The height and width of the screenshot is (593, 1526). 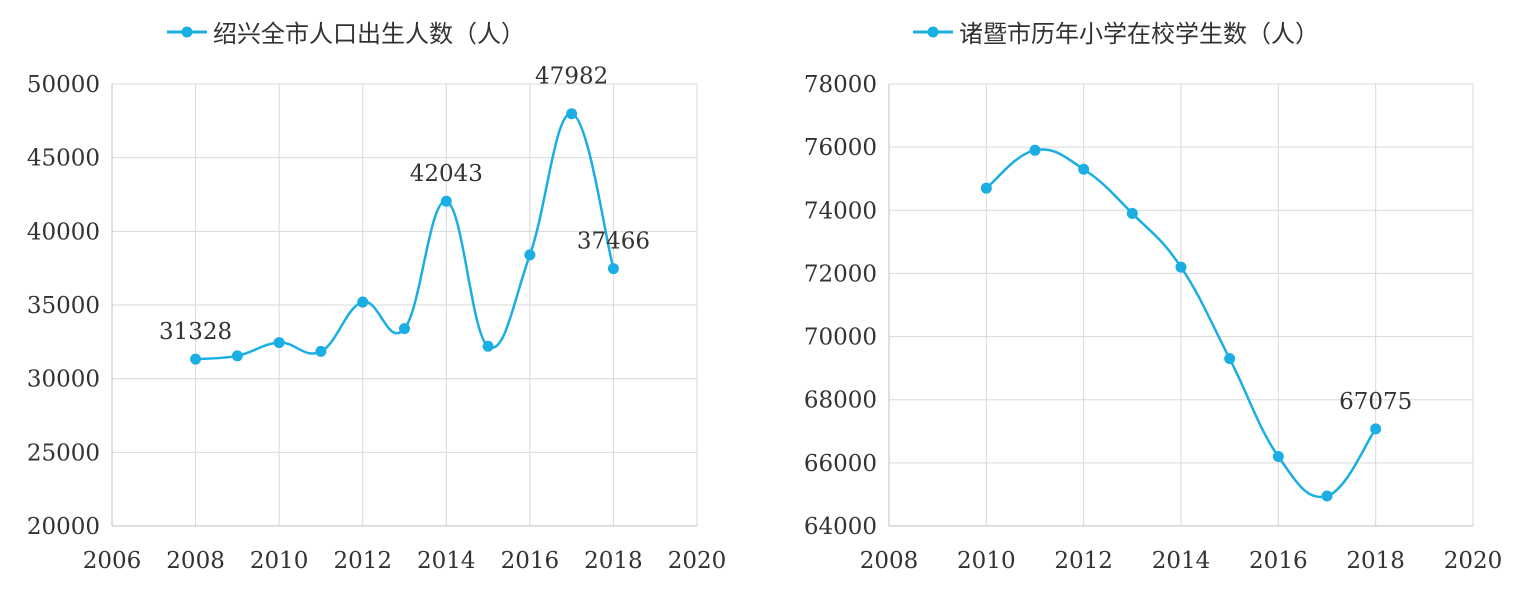 I want to click on data-label: 42043, so click(x=446, y=174).